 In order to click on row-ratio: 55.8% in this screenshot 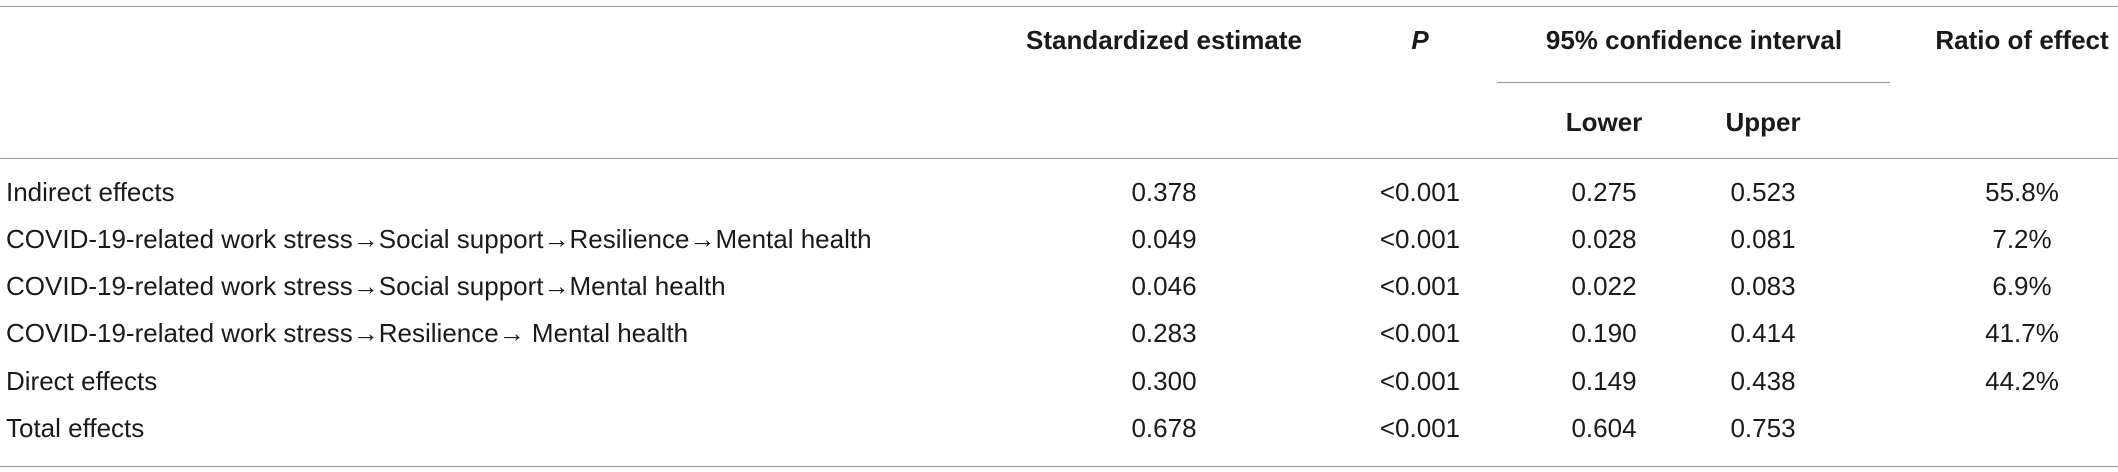, I will do `click(2022, 192)`.